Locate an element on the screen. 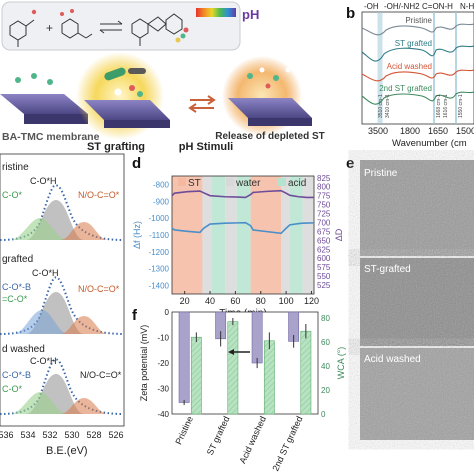  x-category-label: Pristine is located at coordinates (184, 430).